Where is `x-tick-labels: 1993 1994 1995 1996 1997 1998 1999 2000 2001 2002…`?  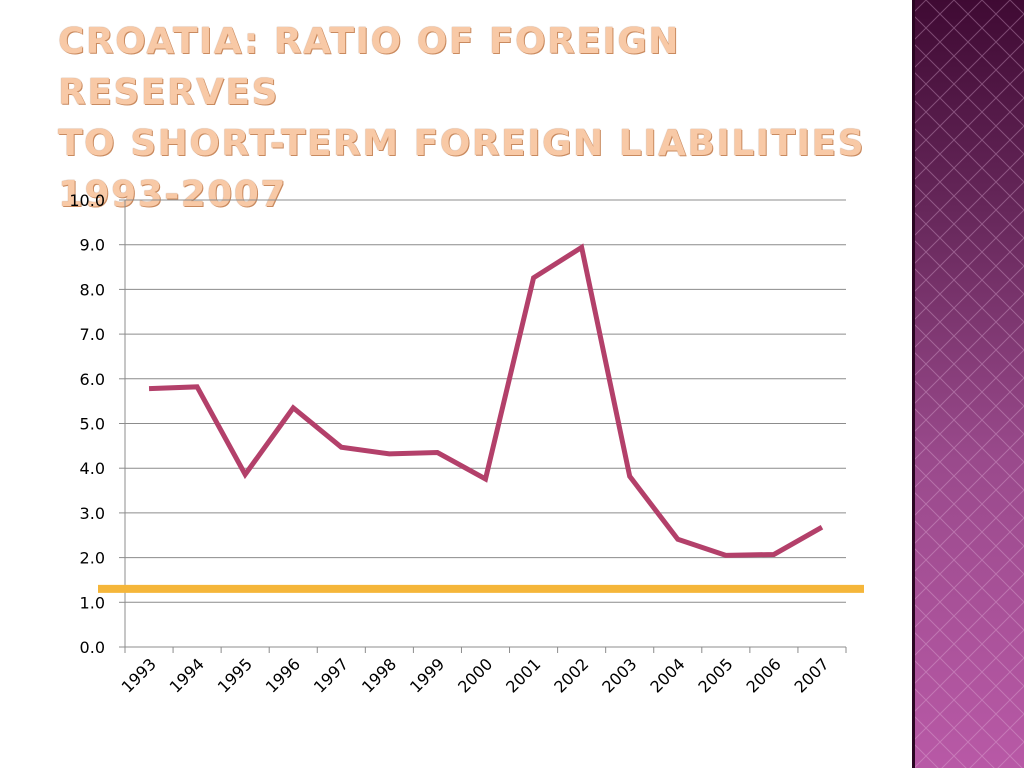
x-tick-labels: 1993 1994 1995 1996 1997 1998 1999 2000 2001 2002… is located at coordinates (475, 675).